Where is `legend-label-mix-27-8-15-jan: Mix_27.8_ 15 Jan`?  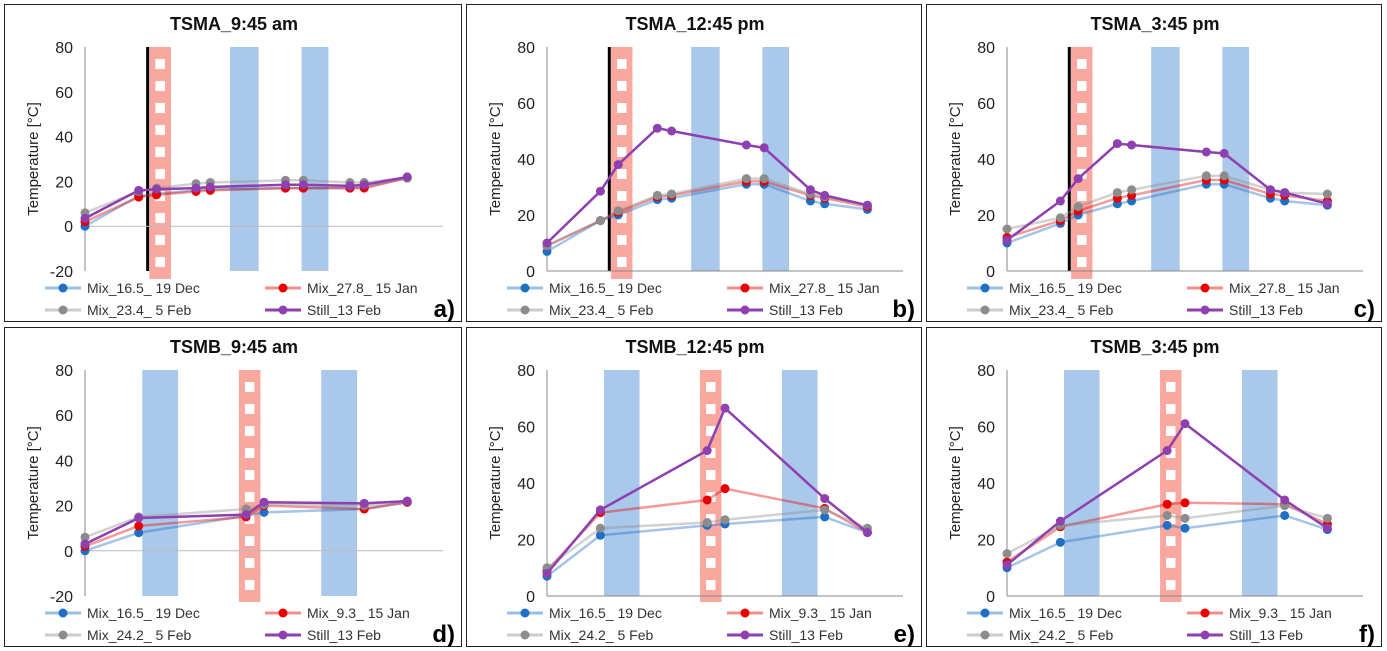
legend-label-mix-27-8-15-jan: Mix_27.8_ 15 Jan is located at coordinates (362, 288).